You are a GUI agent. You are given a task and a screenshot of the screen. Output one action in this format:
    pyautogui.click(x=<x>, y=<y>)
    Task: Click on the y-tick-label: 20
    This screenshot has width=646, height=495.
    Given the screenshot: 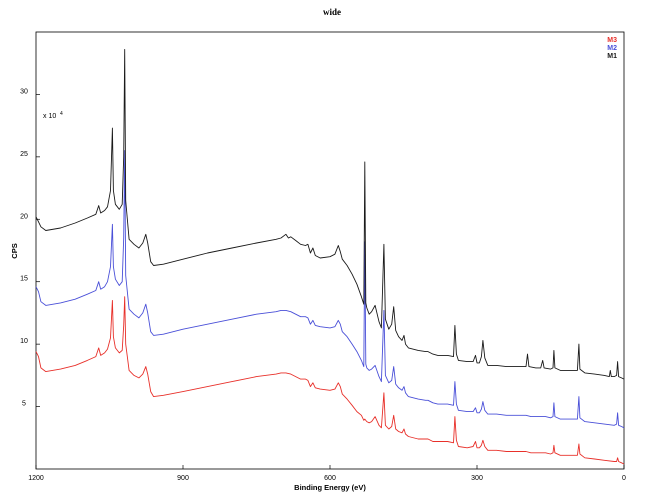 What is the action you would take?
    pyautogui.click(x=24, y=216)
    